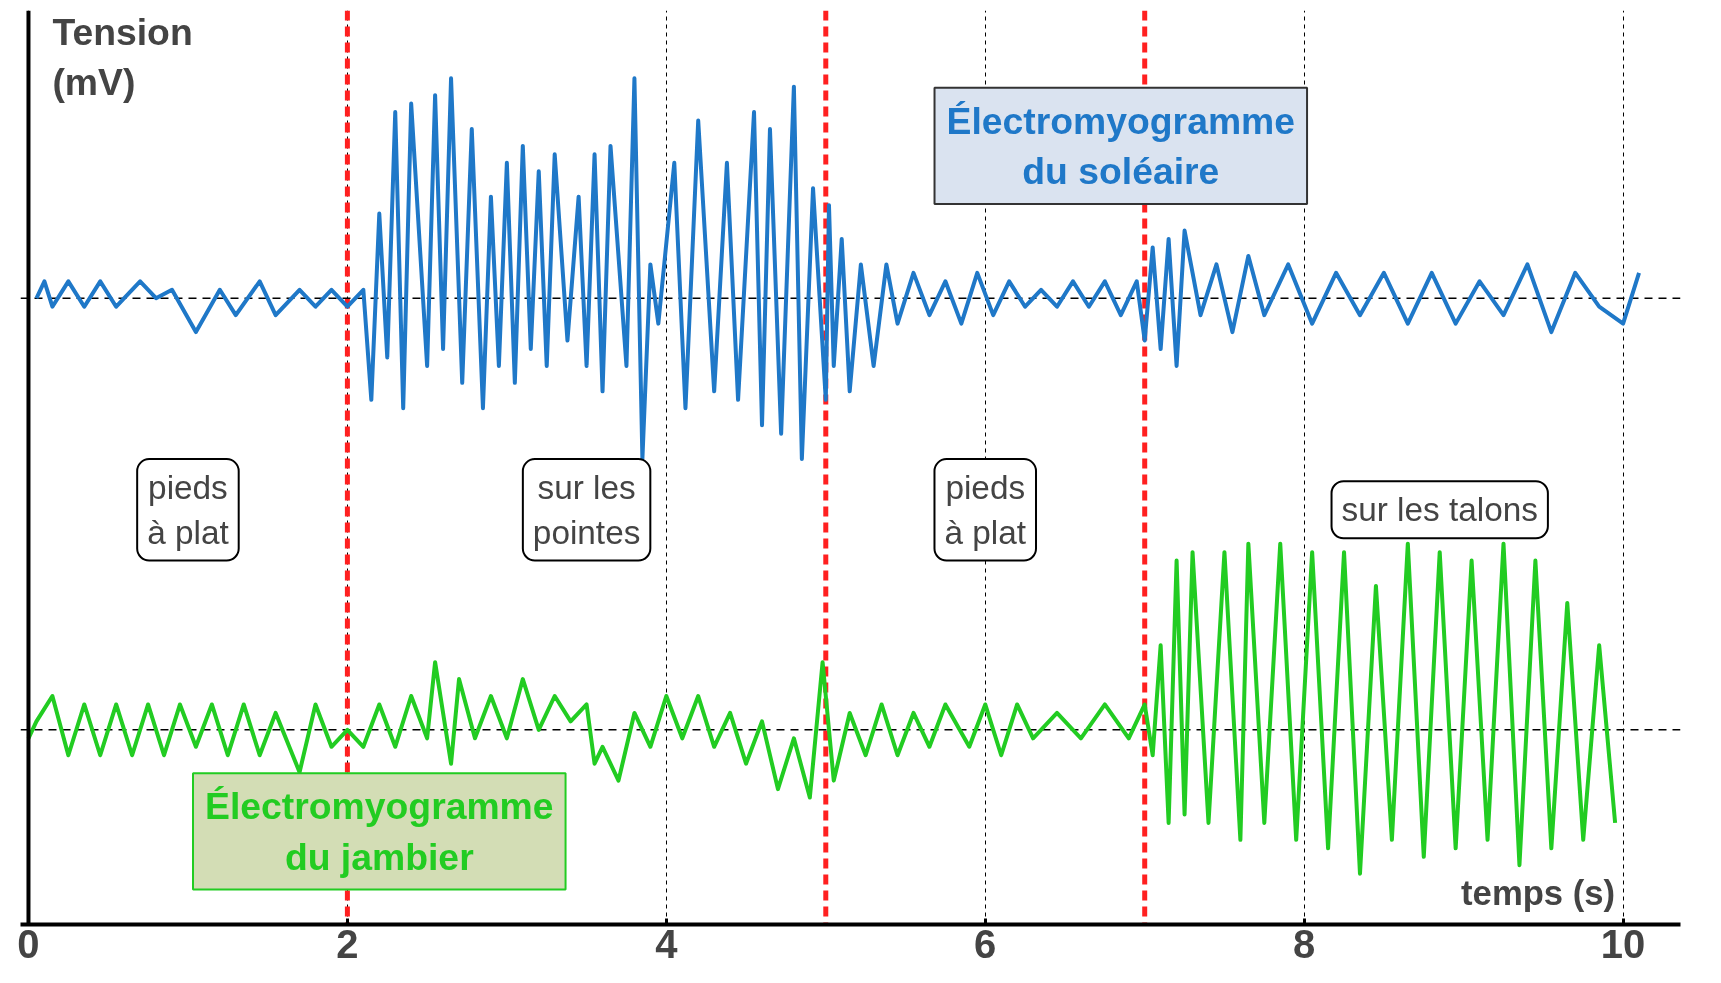  I want to click on x-tick-label: 0, so click(28, 943).